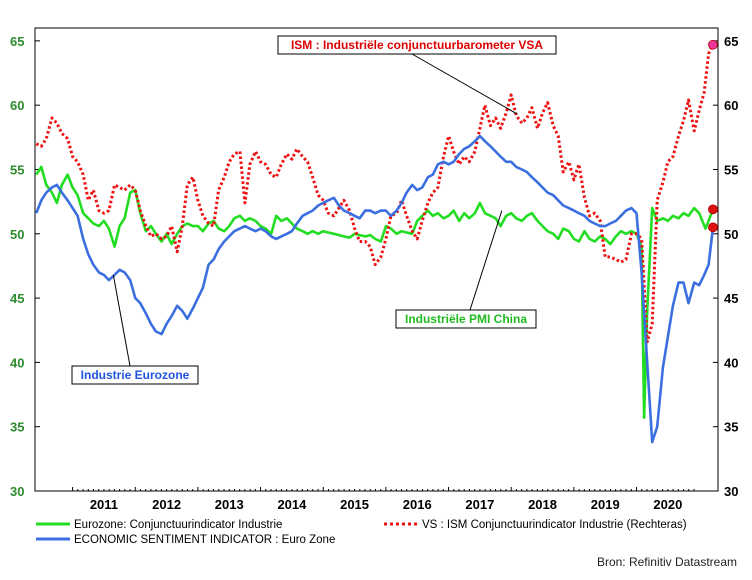  Describe the element at coordinates (17, 298) in the screenshot. I see `y-left-tick-label: 45` at that location.